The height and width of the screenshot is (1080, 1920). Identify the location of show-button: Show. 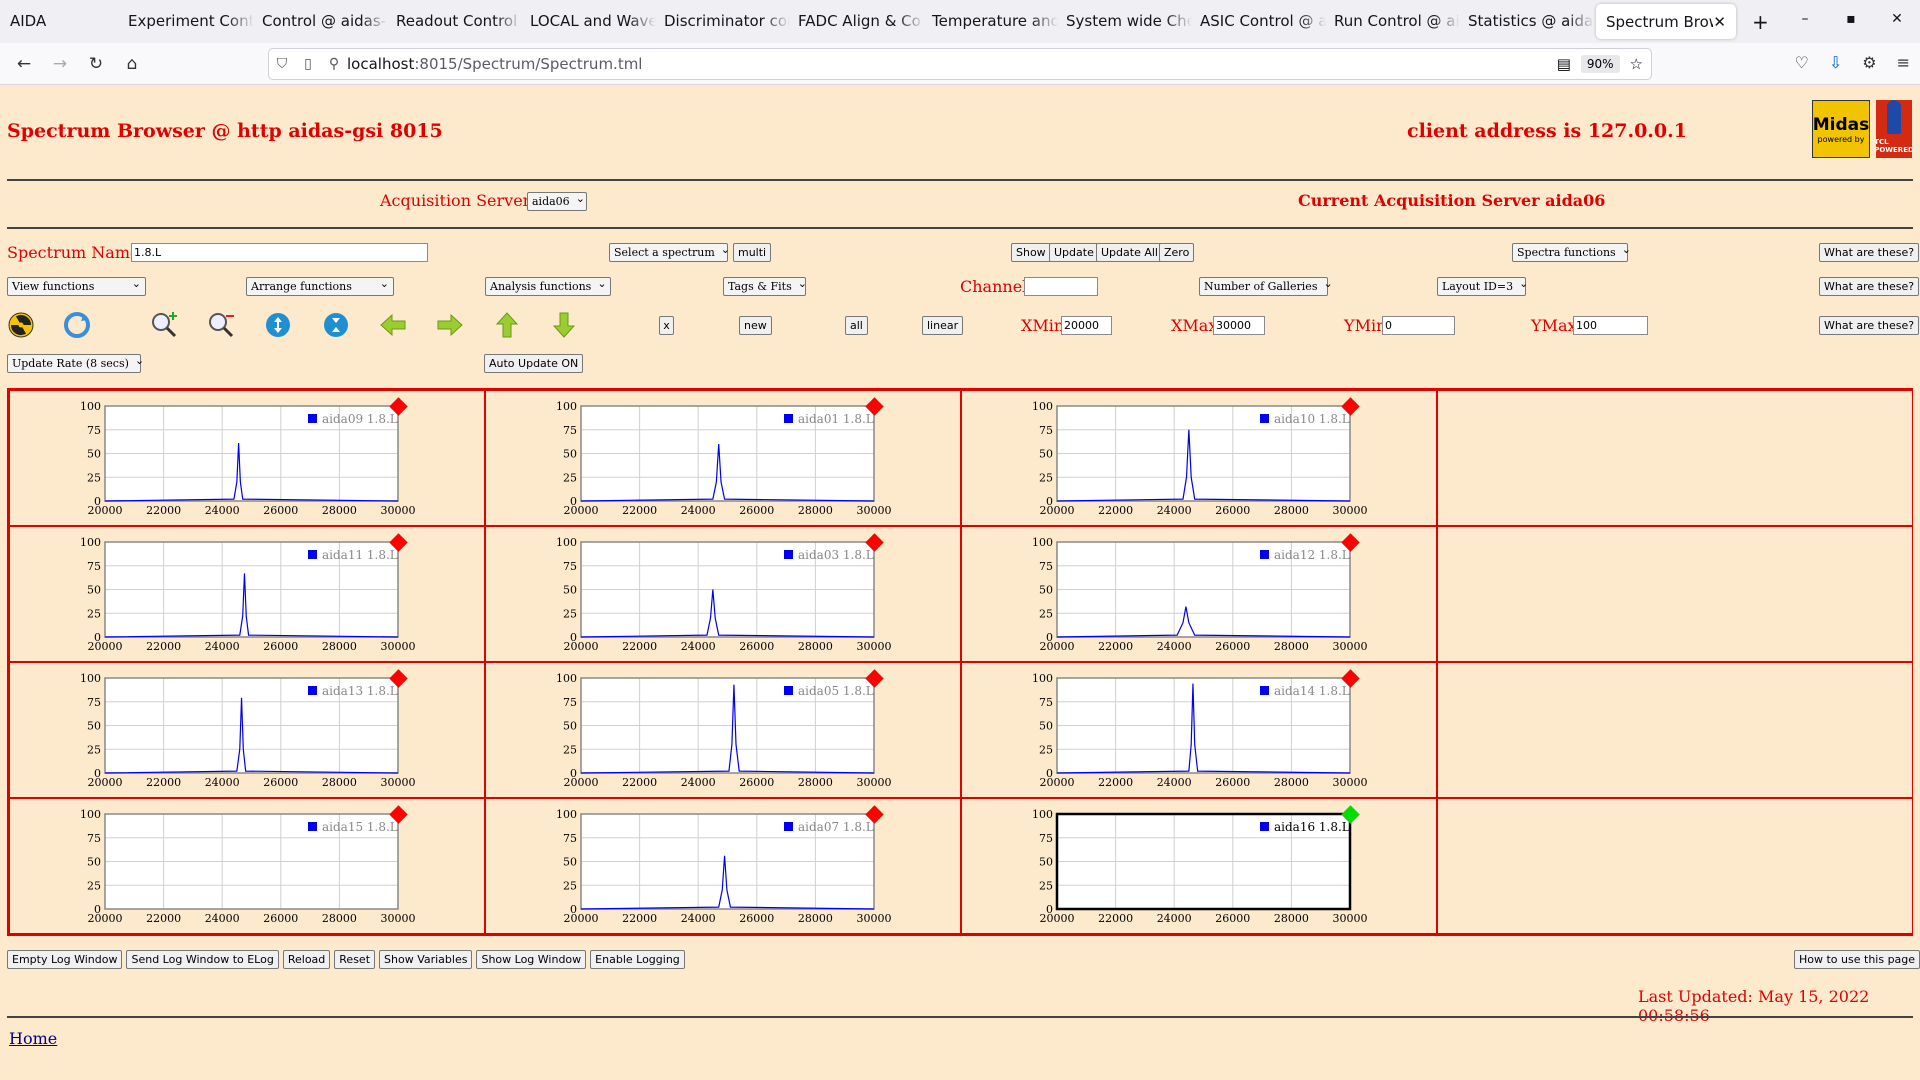
(1031, 252).